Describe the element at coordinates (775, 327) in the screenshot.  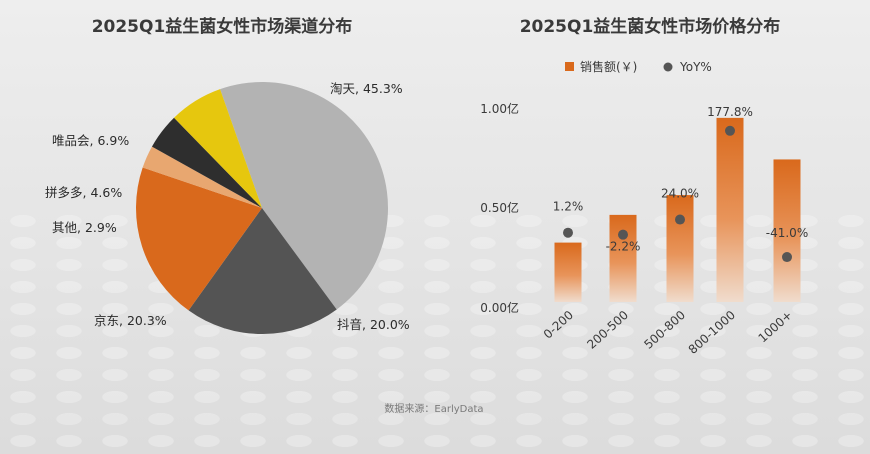
I see `x-tick-label-1000+: 1000+` at that location.